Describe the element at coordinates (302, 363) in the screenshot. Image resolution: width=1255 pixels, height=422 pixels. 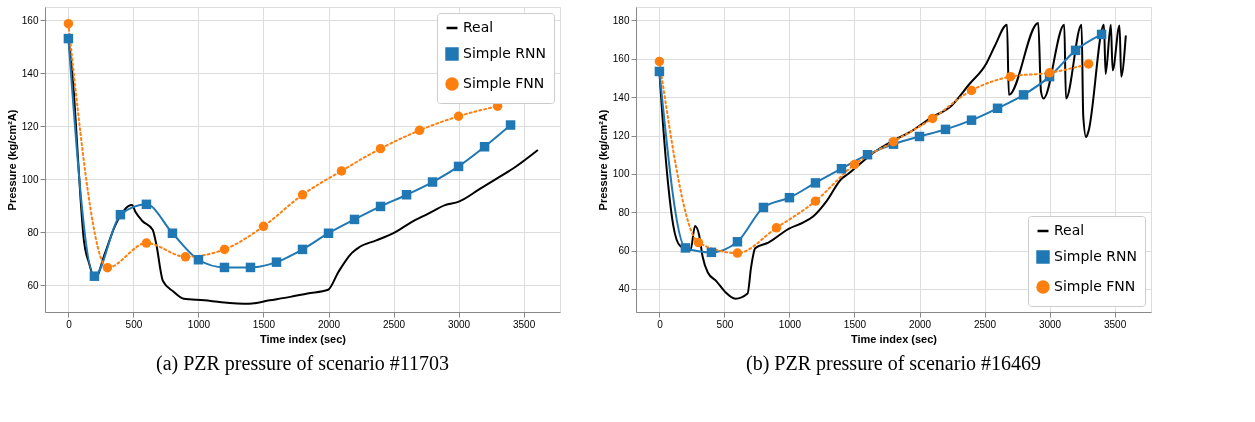
I see `text: (a) PZR pressure of scenario #11703` at that location.